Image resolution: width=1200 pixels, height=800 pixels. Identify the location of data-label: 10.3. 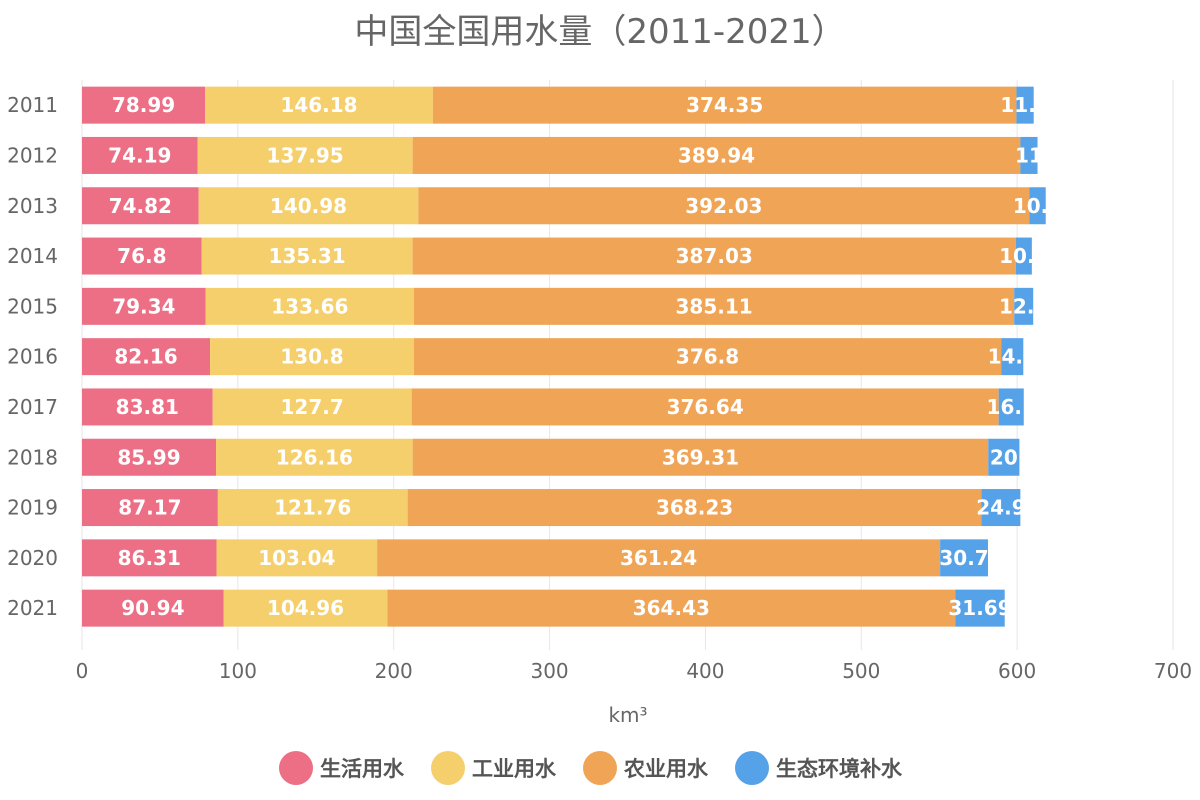
(1023, 256).